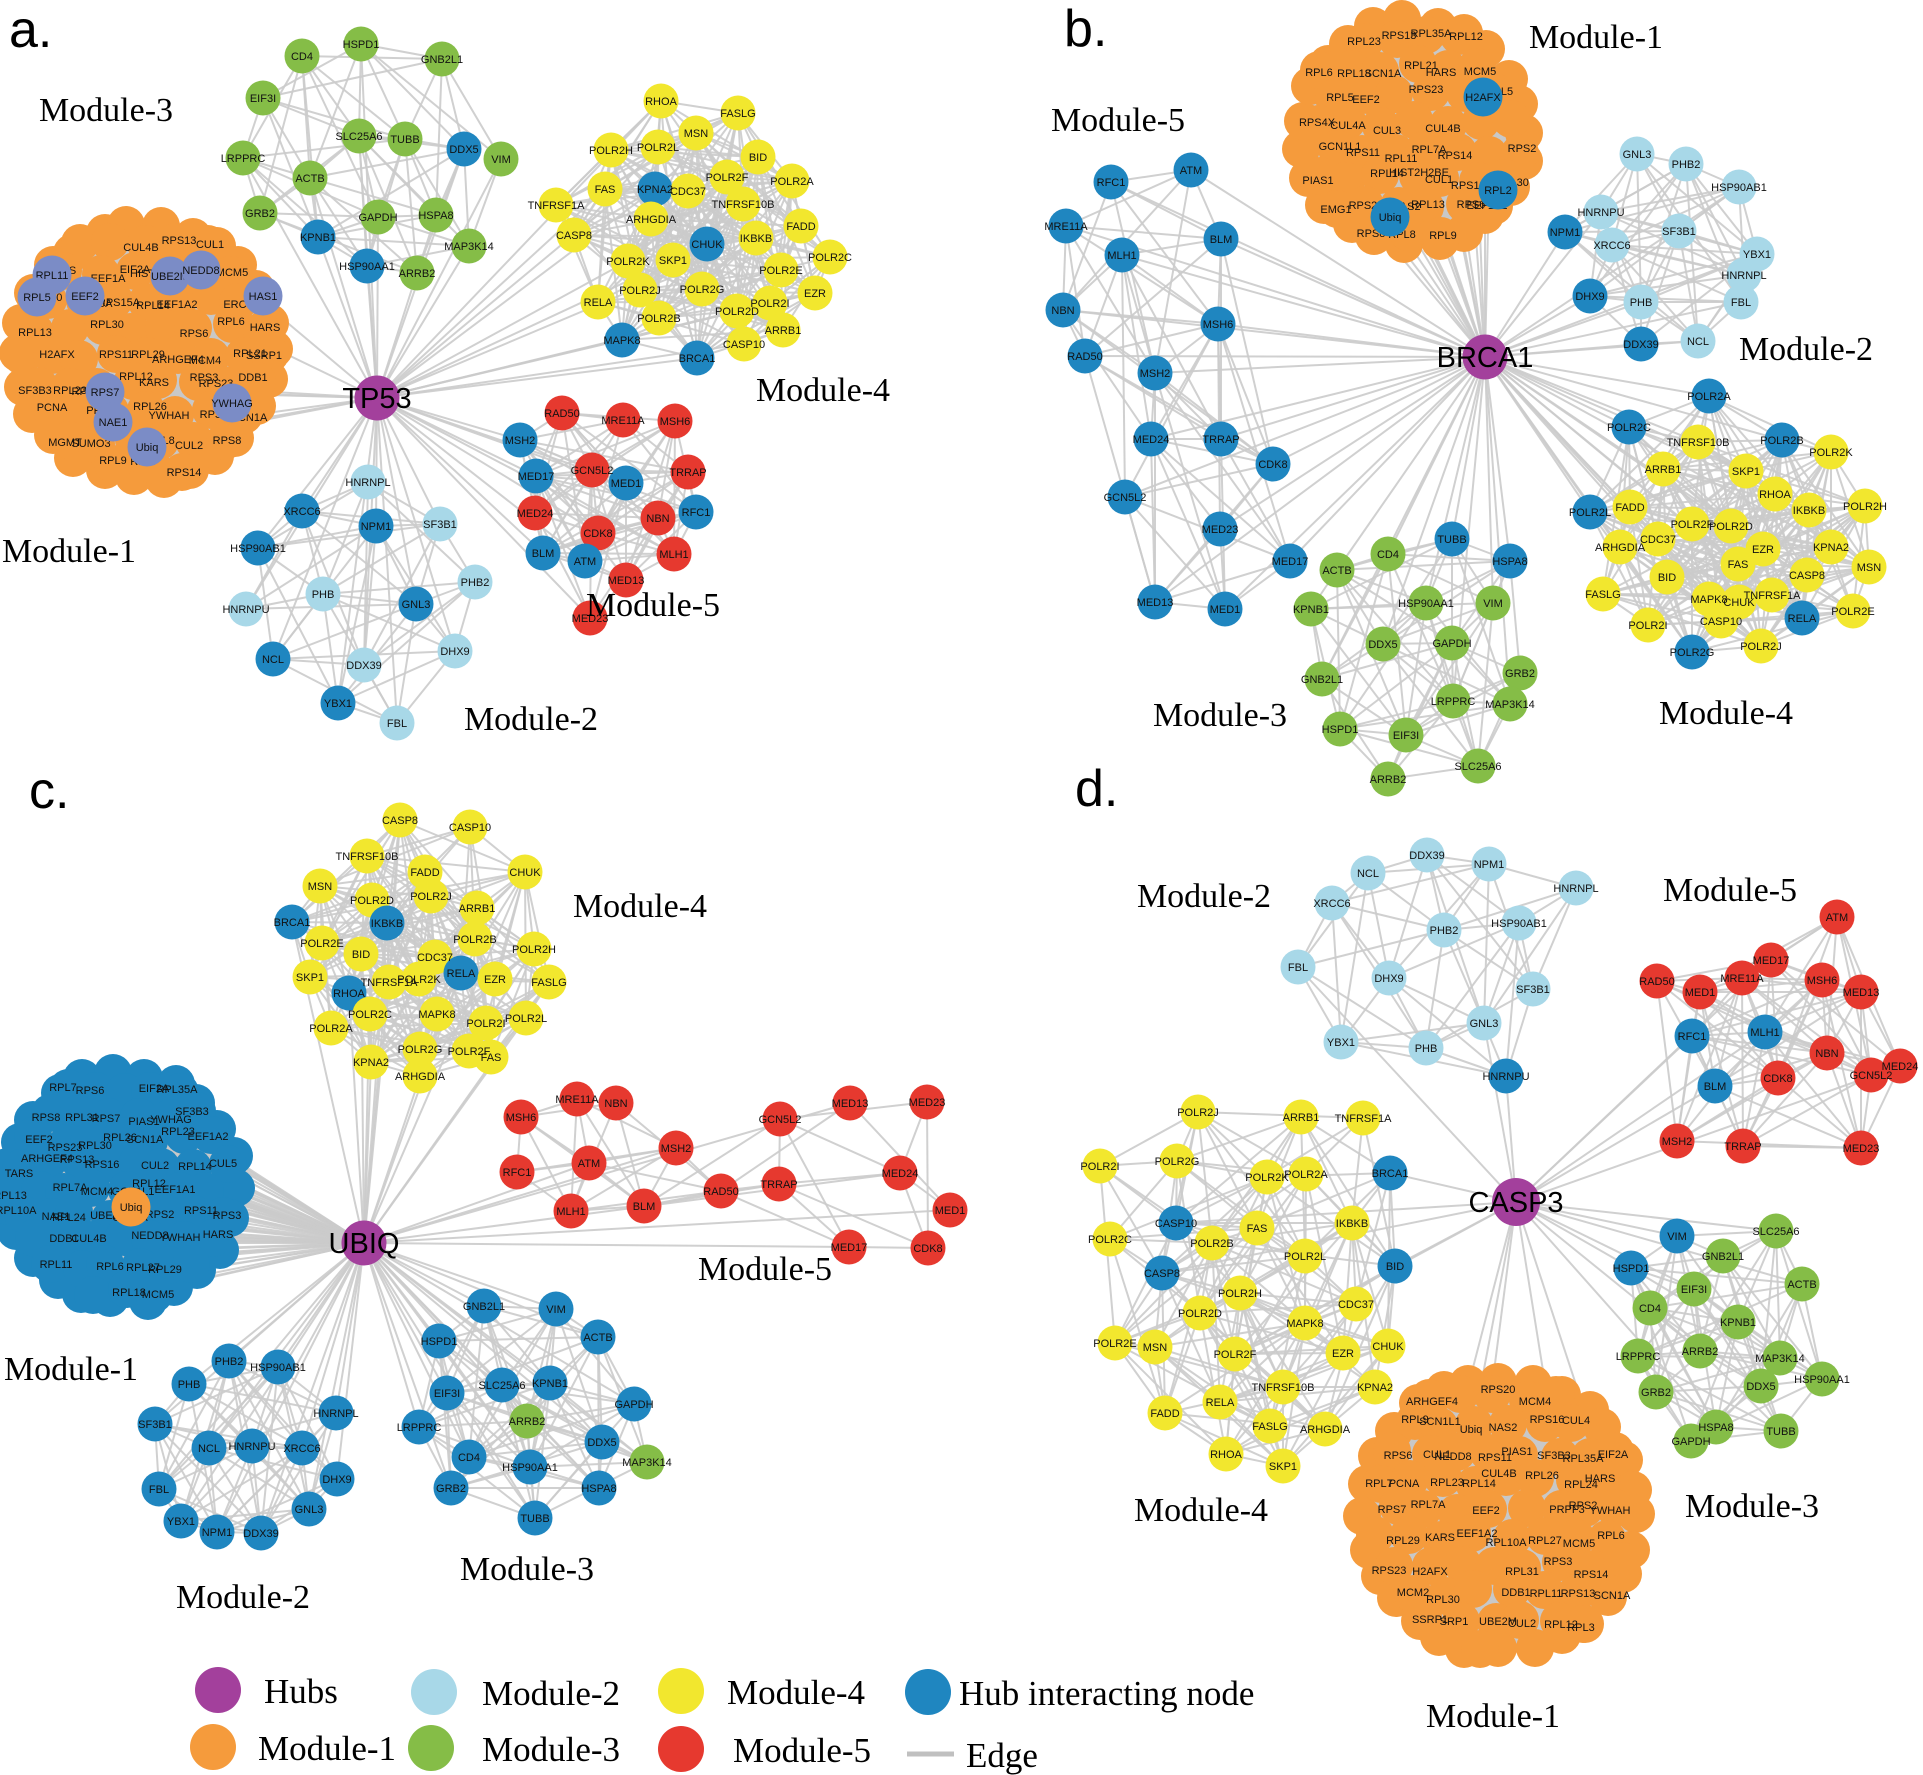 The width and height of the screenshot is (1923, 1775). I want to click on svg-text: CUL3, so click(1387, 131).